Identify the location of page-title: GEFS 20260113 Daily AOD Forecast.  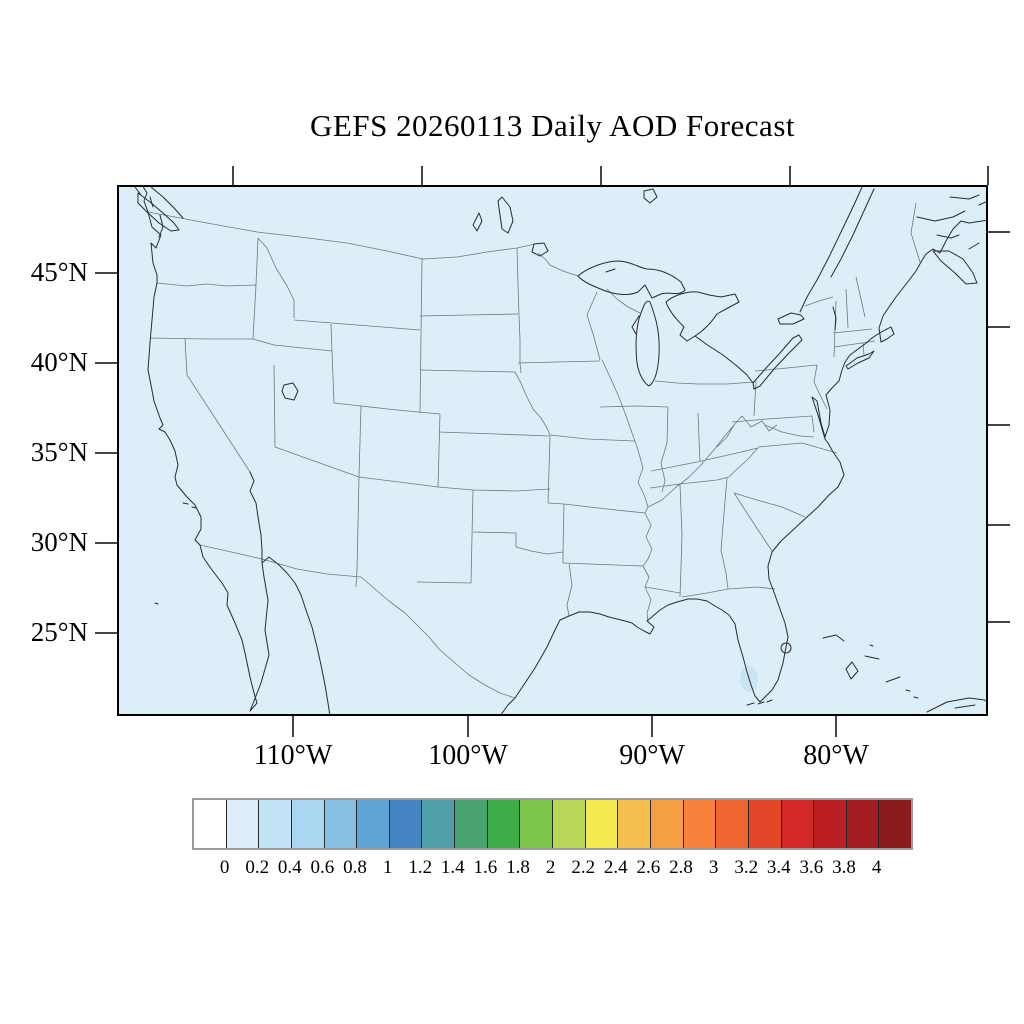
(552, 125).